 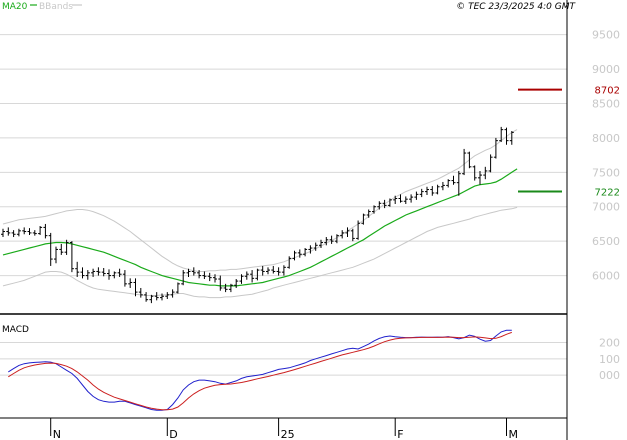 What do you see at coordinates (260, 371) in the screenshot?
I see `signal-line` at bounding box center [260, 371].